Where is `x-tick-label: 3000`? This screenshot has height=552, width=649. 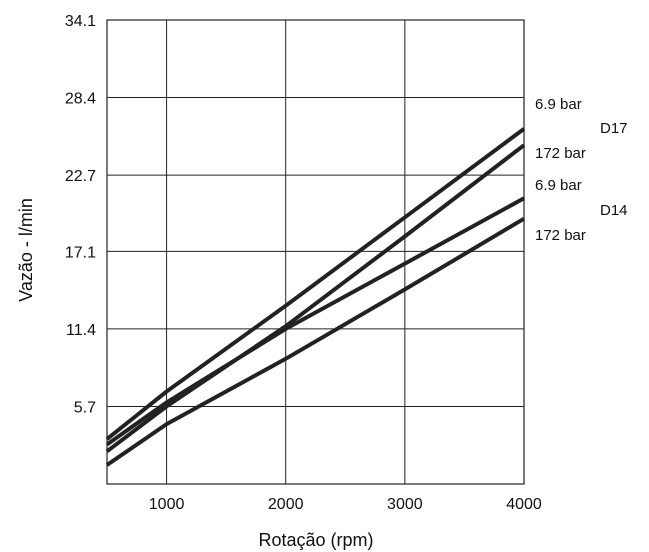
x-tick-label: 3000 is located at coordinates (405, 504).